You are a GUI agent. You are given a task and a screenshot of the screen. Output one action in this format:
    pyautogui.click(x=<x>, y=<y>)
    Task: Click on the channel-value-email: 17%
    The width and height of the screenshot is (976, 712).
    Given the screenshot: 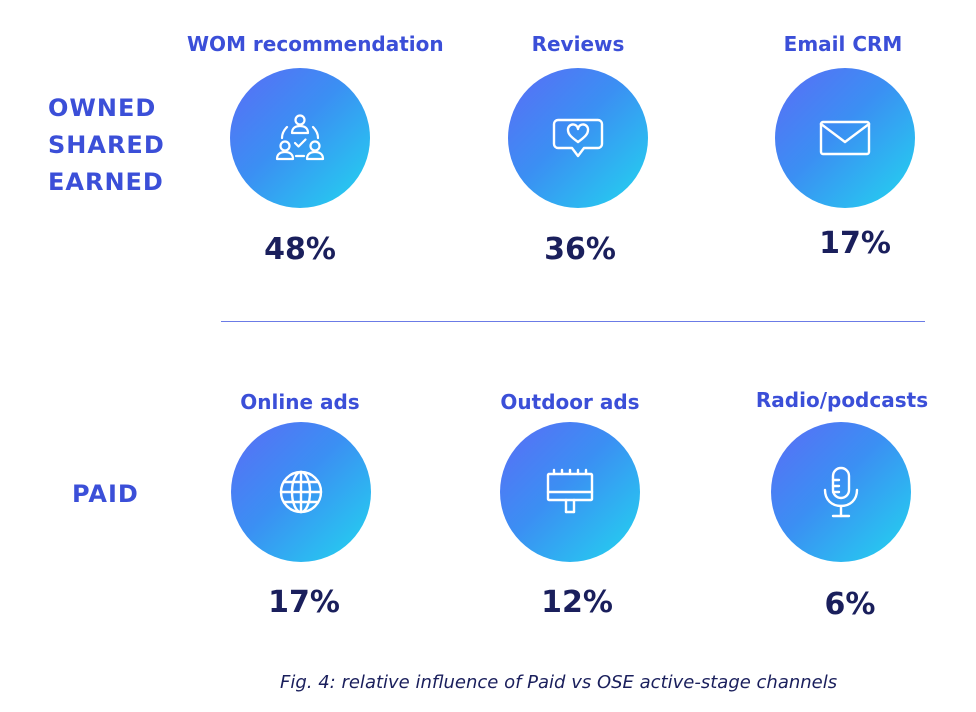 What is the action you would take?
    pyautogui.click(x=855, y=243)
    